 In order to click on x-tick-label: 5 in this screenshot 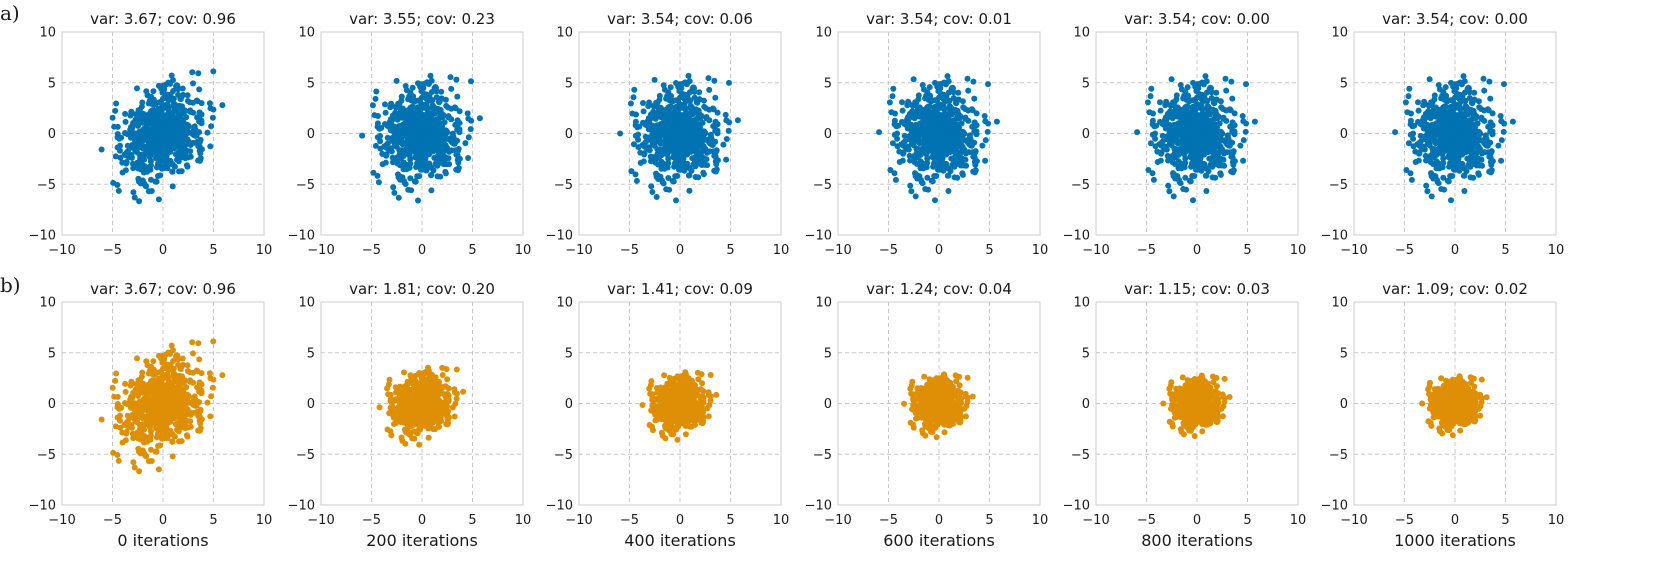, I will do `click(213, 250)`.